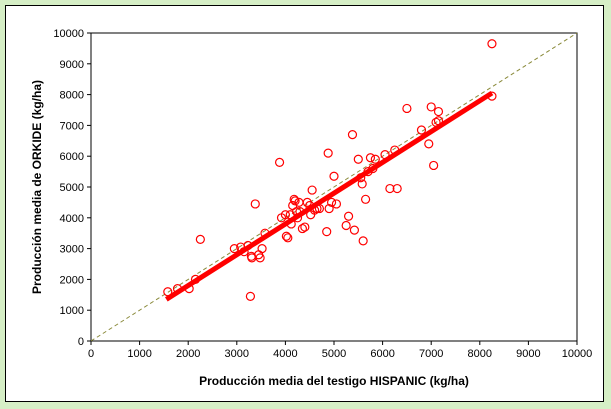 Image resolution: width=611 pixels, height=409 pixels. I want to click on y-tick-label: 1000, so click(72, 311).